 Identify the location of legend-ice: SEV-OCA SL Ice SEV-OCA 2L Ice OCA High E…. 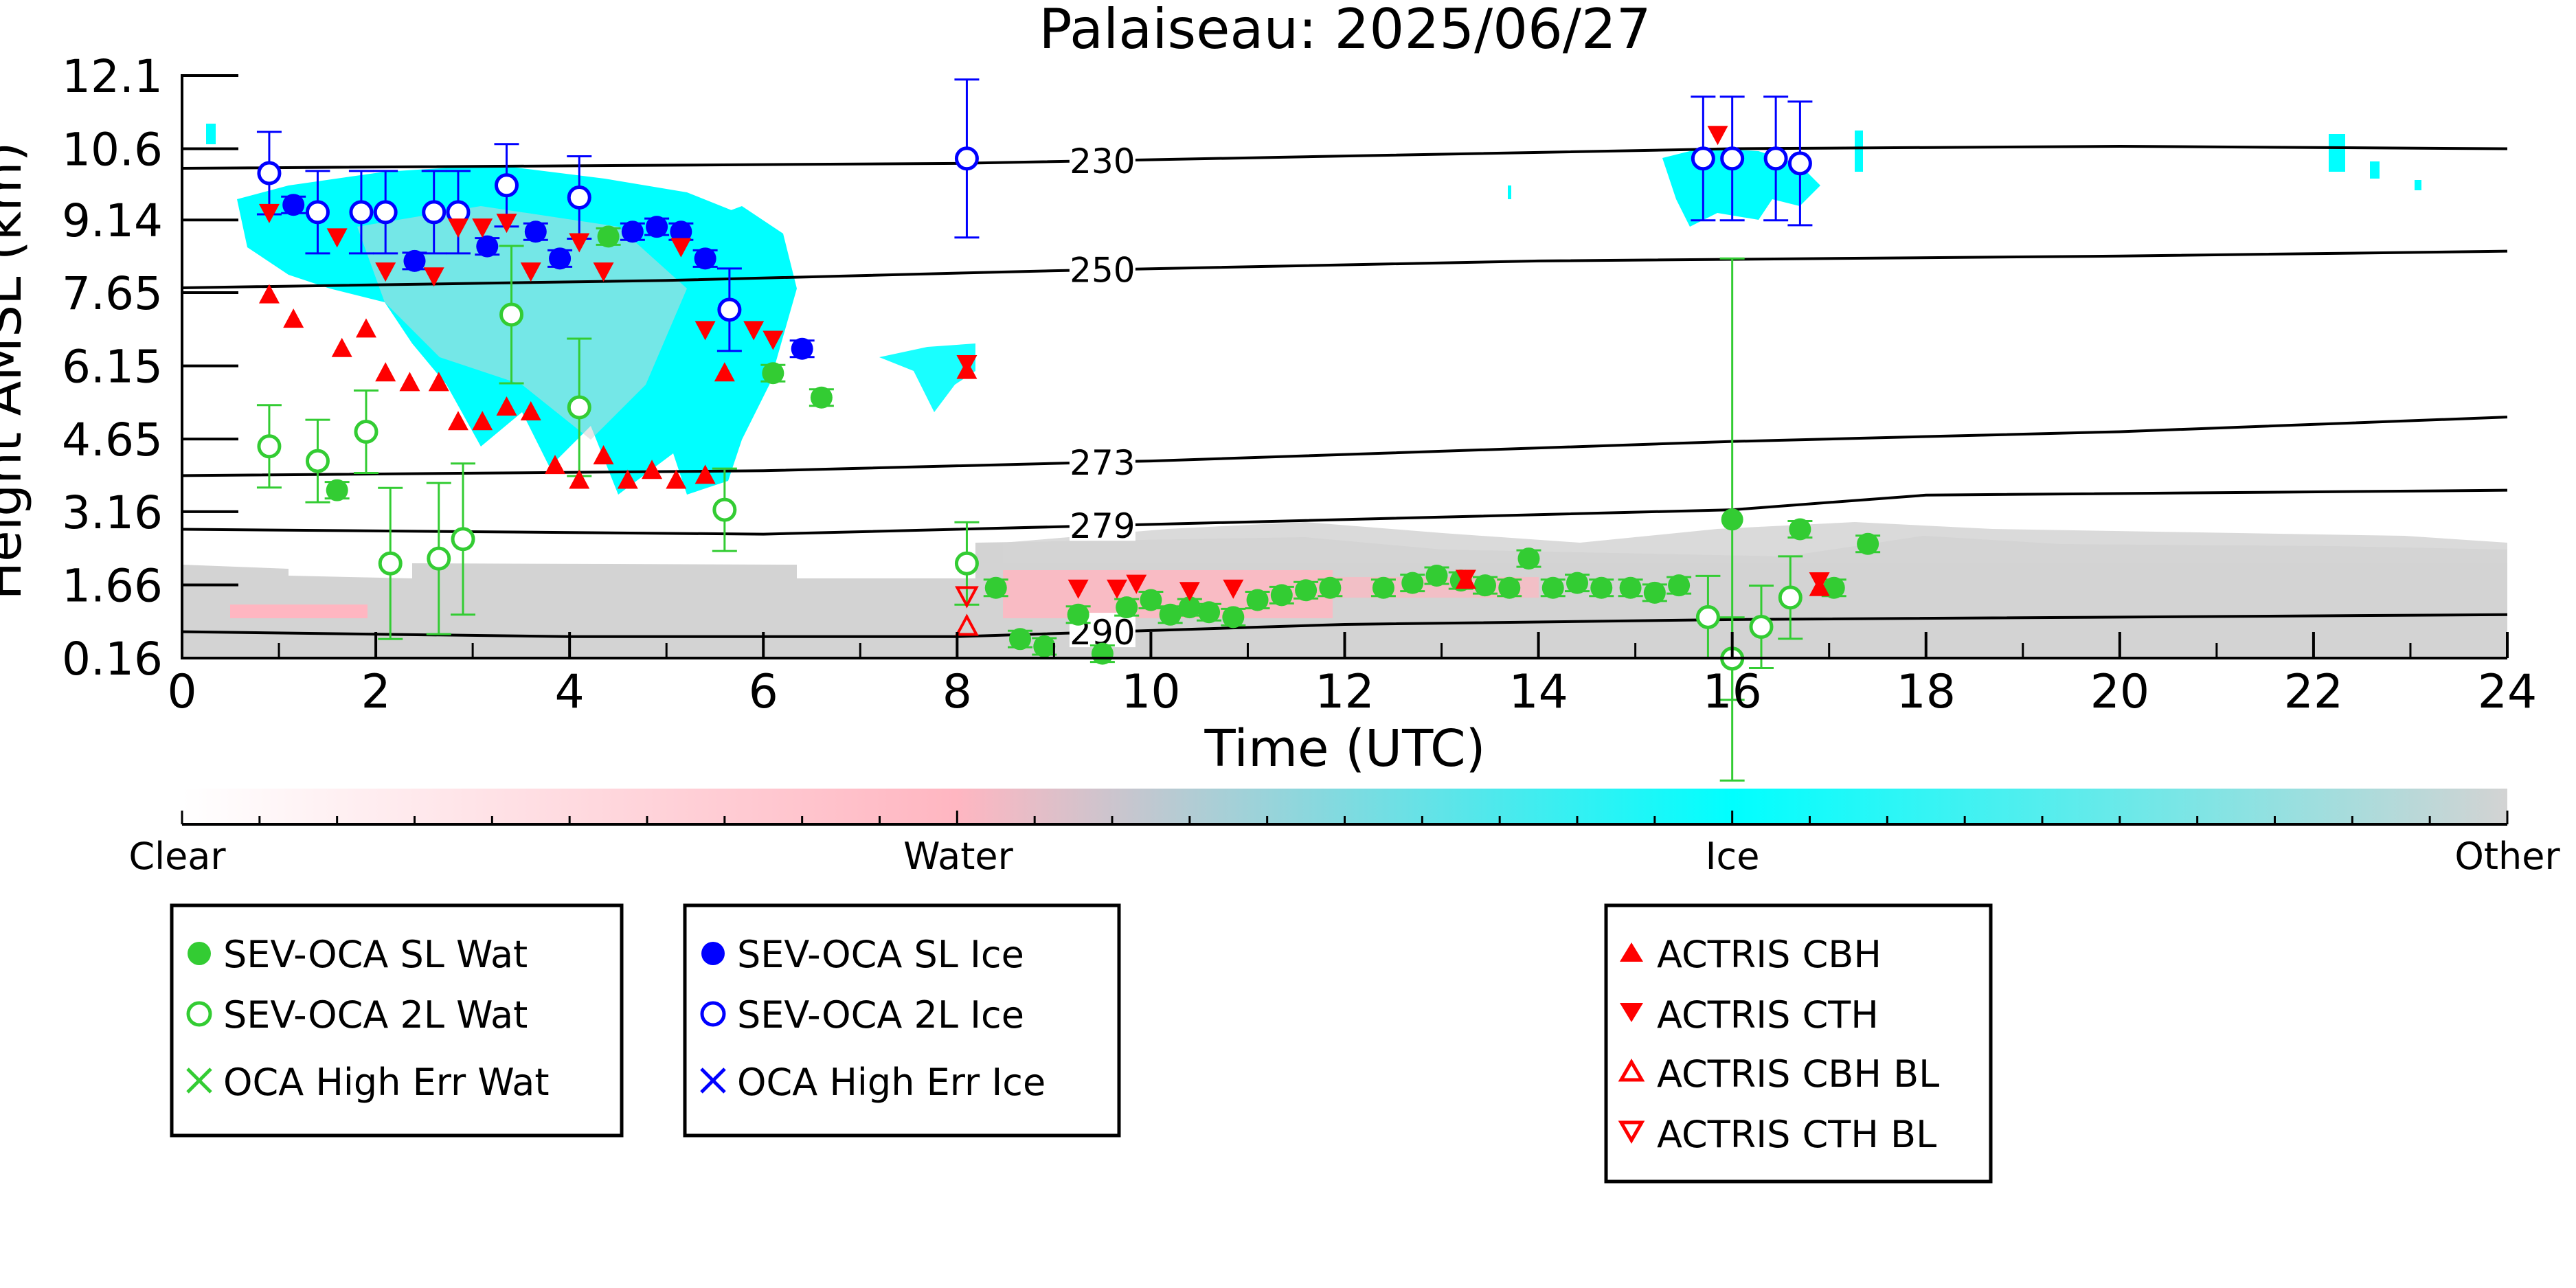
(902, 1020).